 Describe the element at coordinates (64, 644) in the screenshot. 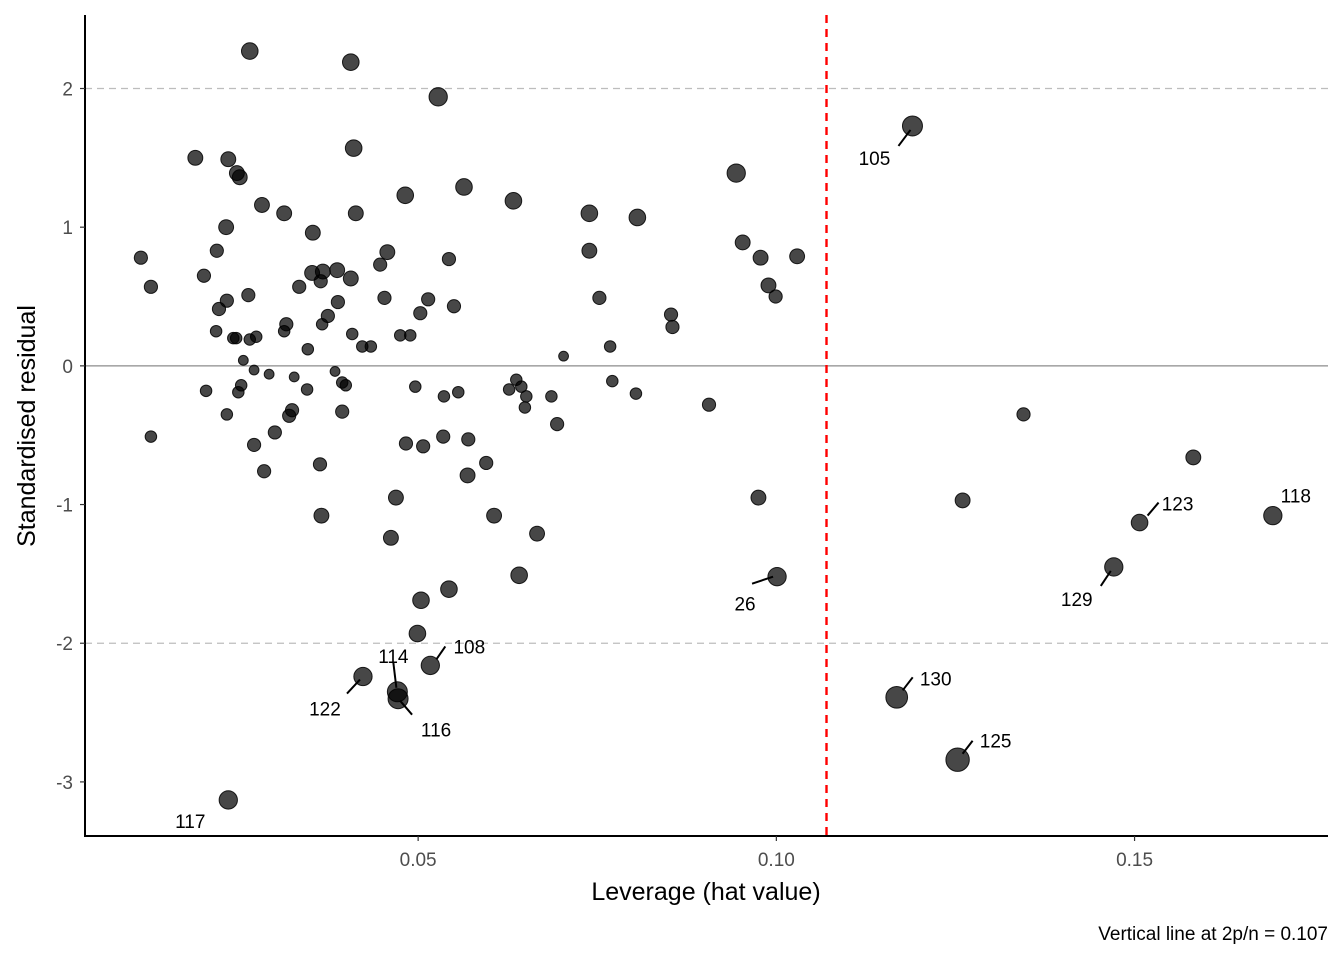

I see `y-tick-label: -2` at that location.